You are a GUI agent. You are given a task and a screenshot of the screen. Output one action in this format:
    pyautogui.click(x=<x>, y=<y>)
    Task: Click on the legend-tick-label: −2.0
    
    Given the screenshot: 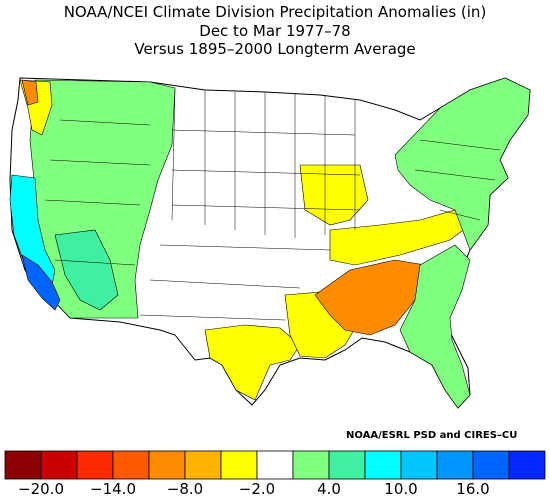 What is the action you would take?
    pyautogui.click(x=257, y=489)
    